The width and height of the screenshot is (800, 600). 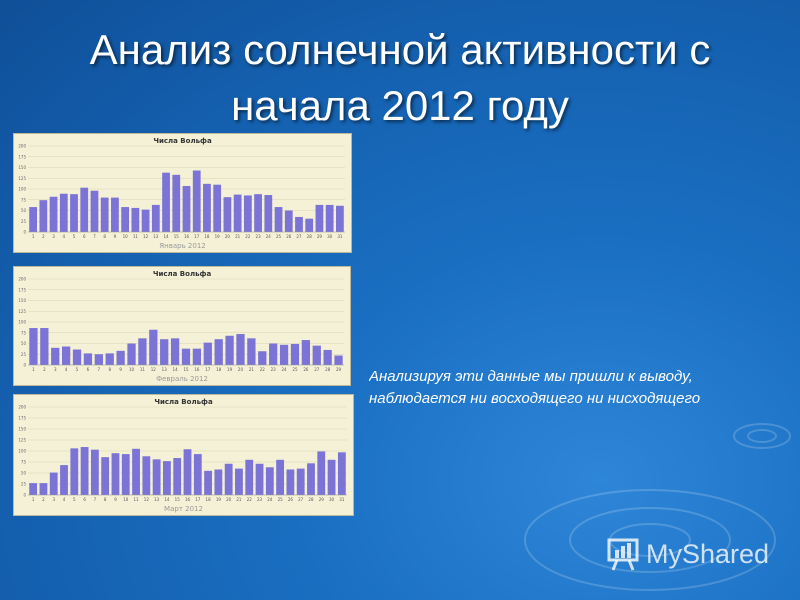 What do you see at coordinates (330, 236) in the screenshot?
I see `x-tick-label: 30` at bounding box center [330, 236].